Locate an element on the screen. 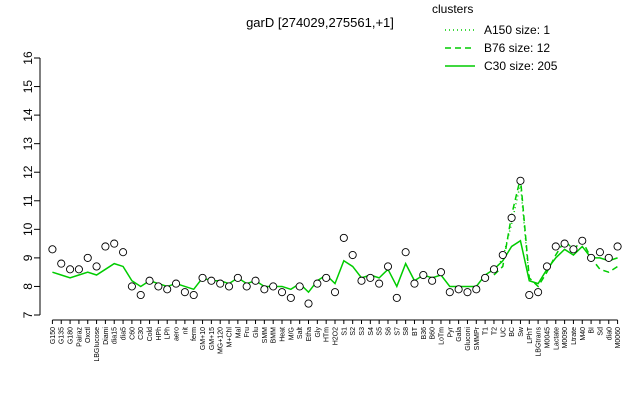 The image size is (640, 405). x-tick-label: ferm is located at coordinates (194, 334).